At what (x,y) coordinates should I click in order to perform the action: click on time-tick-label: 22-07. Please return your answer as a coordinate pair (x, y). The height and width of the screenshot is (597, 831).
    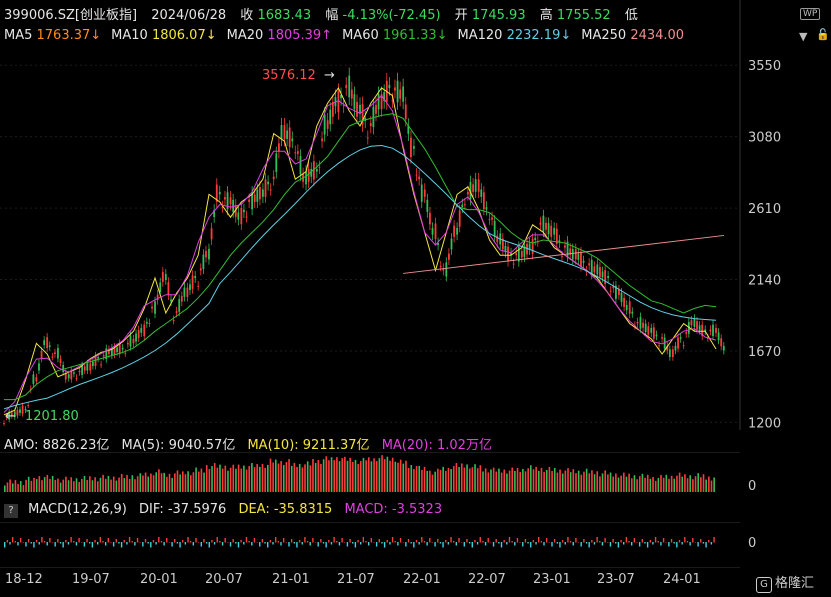
    Looking at the image, I should click on (487, 579).